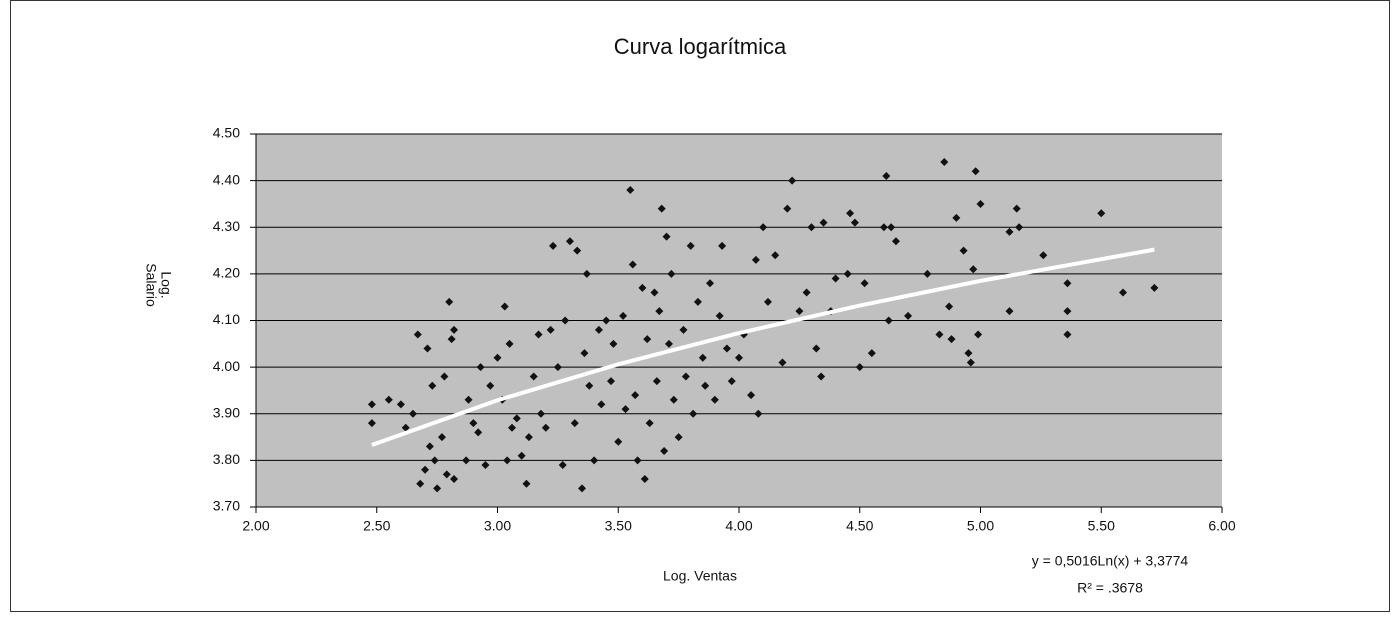  What do you see at coordinates (226, 179) in the screenshot?
I see `y-tick-label: 4.40` at bounding box center [226, 179].